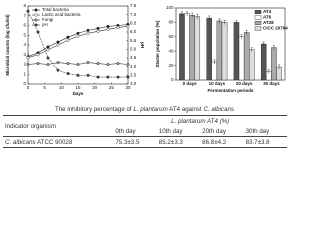 The image size is (320, 240). Describe the element at coordinates (128, 87) in the screenshot. I see `x-tick-label: 30` at that location.